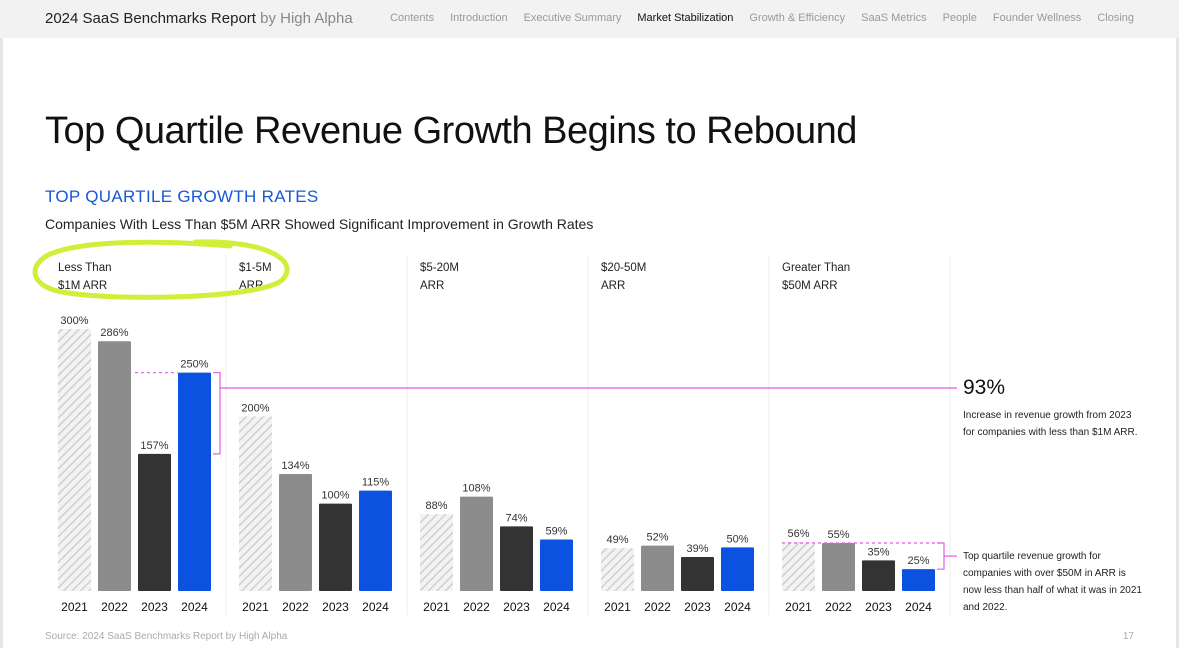 Image resolution: width=1179 pixels, height=648 pixels. Describe the element at coordinates (737, 539) in the screenshot. I see `bar-value-label: 50%` at that location.